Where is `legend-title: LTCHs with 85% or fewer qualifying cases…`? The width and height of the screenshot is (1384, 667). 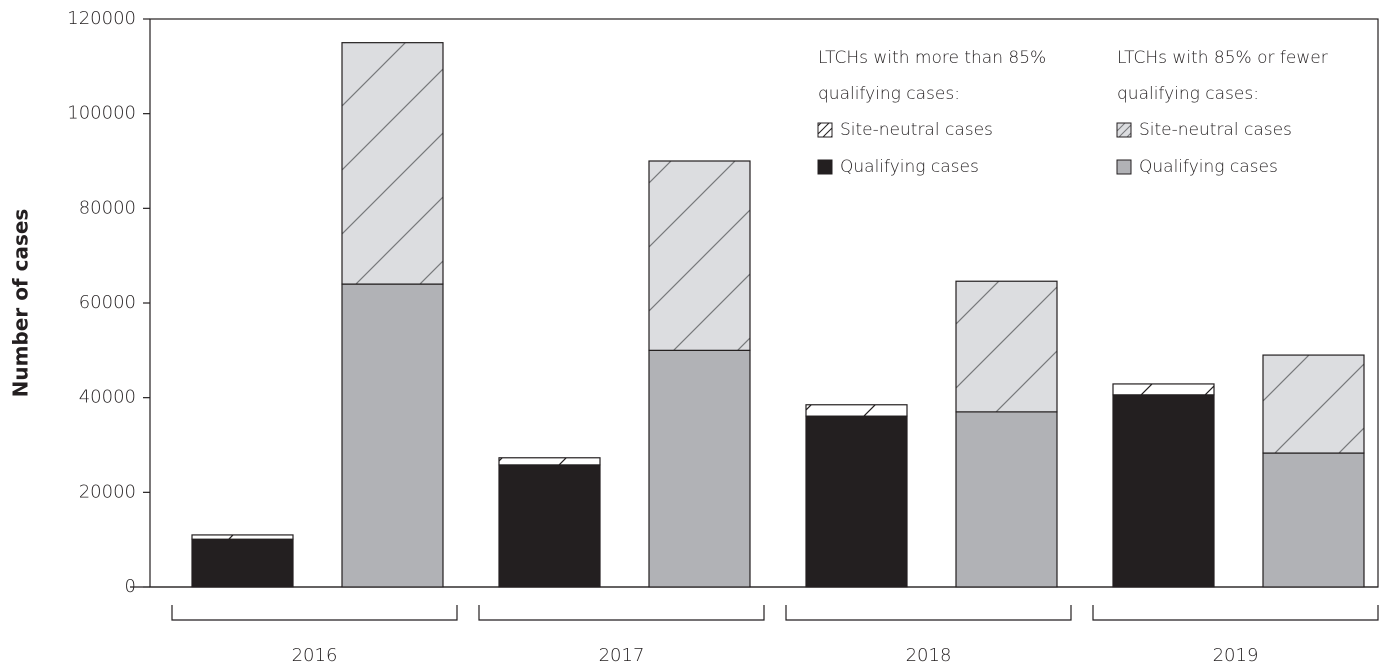
legend-title: LTCHs with 85% or fewer qualifying cases… is located at coordinates (1222, 76).